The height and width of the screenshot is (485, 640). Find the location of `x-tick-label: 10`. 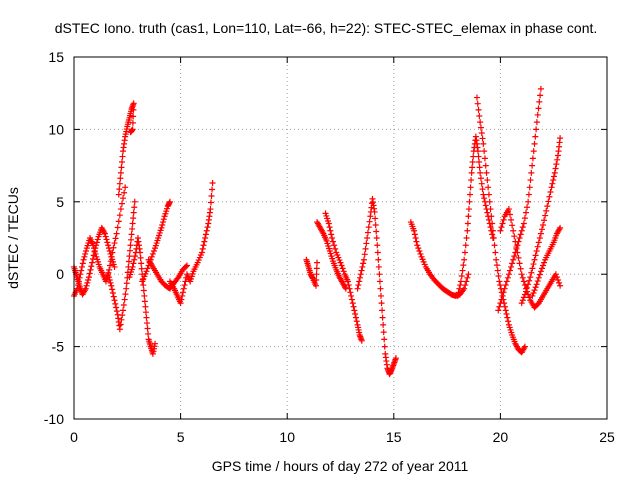

x-tick-label: 10 is located at coordinates (287, 437).